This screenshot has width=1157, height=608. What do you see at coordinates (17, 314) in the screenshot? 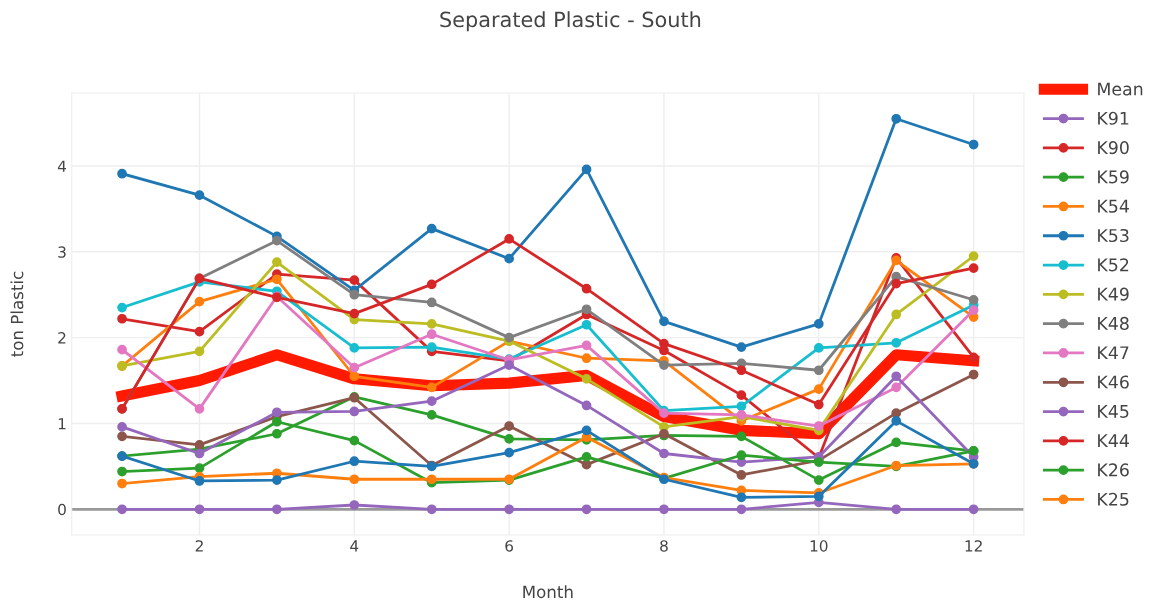
I see `y-axis-title: ton Plastic` at bounding box center [17, 314].